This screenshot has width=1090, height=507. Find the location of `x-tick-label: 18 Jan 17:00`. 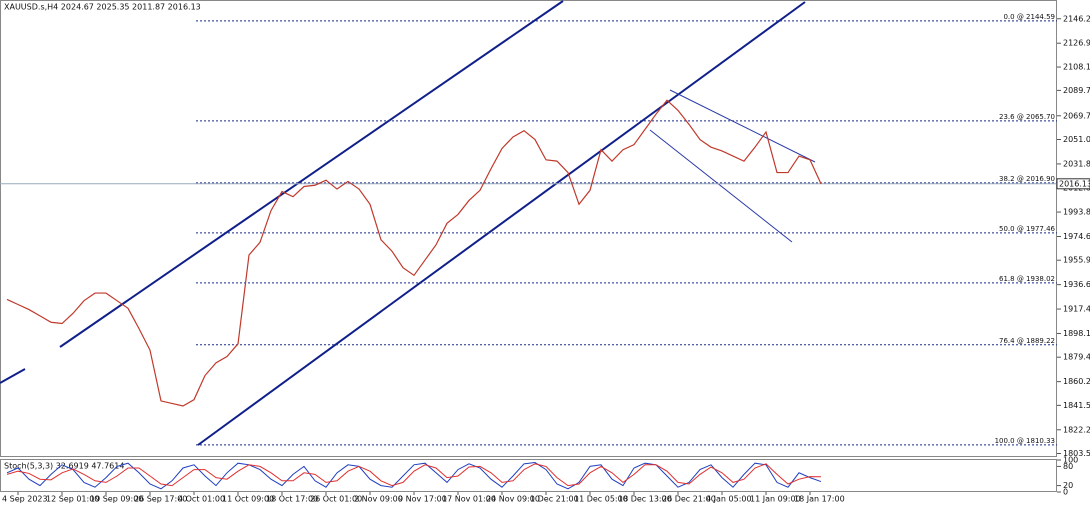

x-tick-label: 18 Jan 17:00 is located at coordinates (819, 499).